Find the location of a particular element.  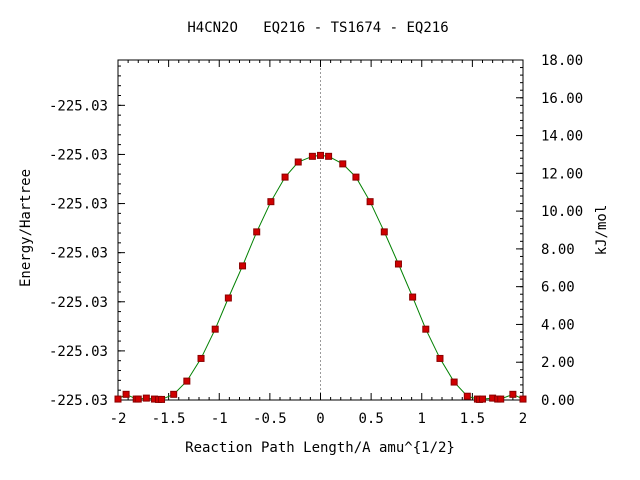

x-tick-label: 0 is located at coordinates (320, 419).